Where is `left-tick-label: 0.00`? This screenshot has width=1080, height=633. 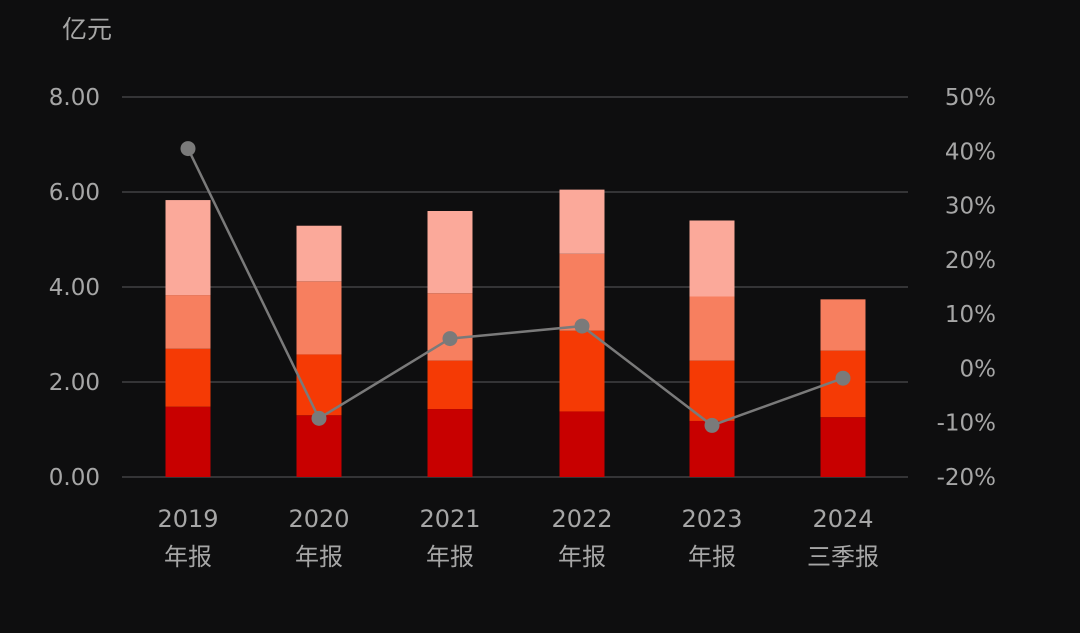 left-tick-label: 0.00 is located at coordinates (74, 478).